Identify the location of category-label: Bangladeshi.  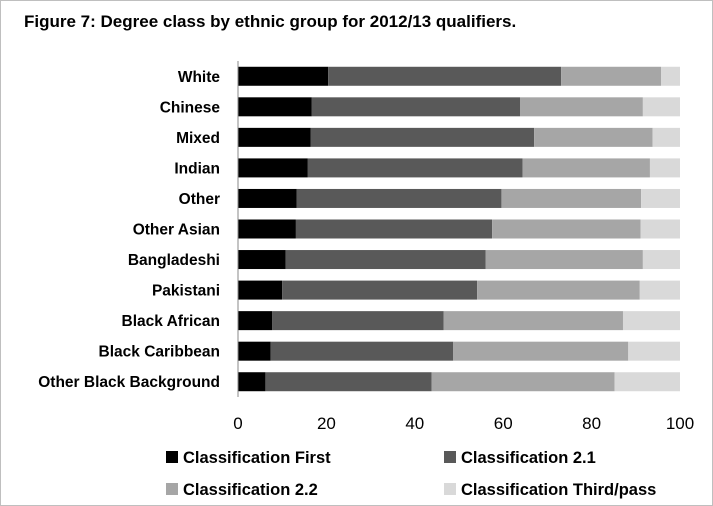
(174, 260).